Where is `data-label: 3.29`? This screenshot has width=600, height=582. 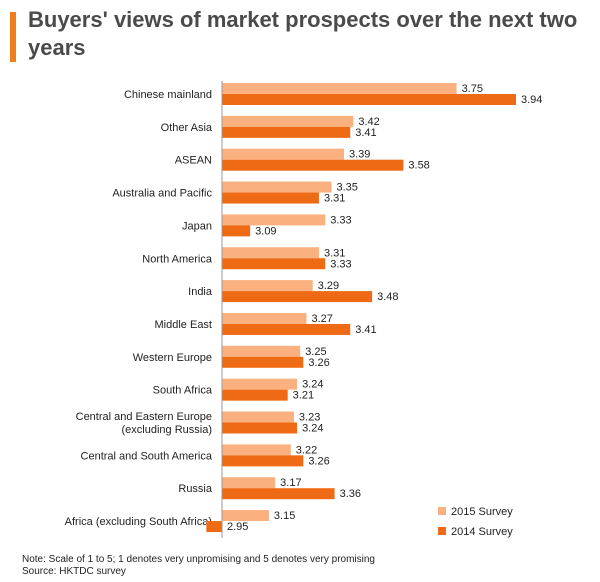
data-label: 3.29 is located at coordinates (328, 286).